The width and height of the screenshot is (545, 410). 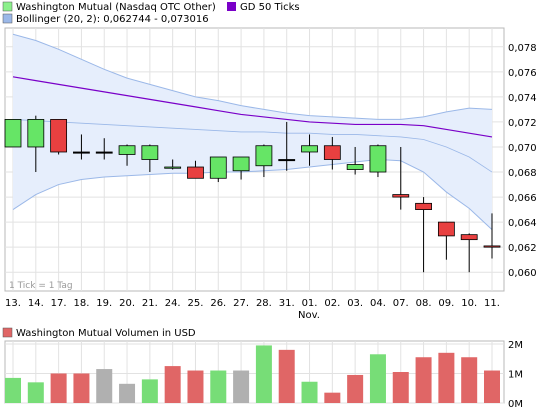 I want to click on legend-swatch-gd50, so click(x=231, y=6).